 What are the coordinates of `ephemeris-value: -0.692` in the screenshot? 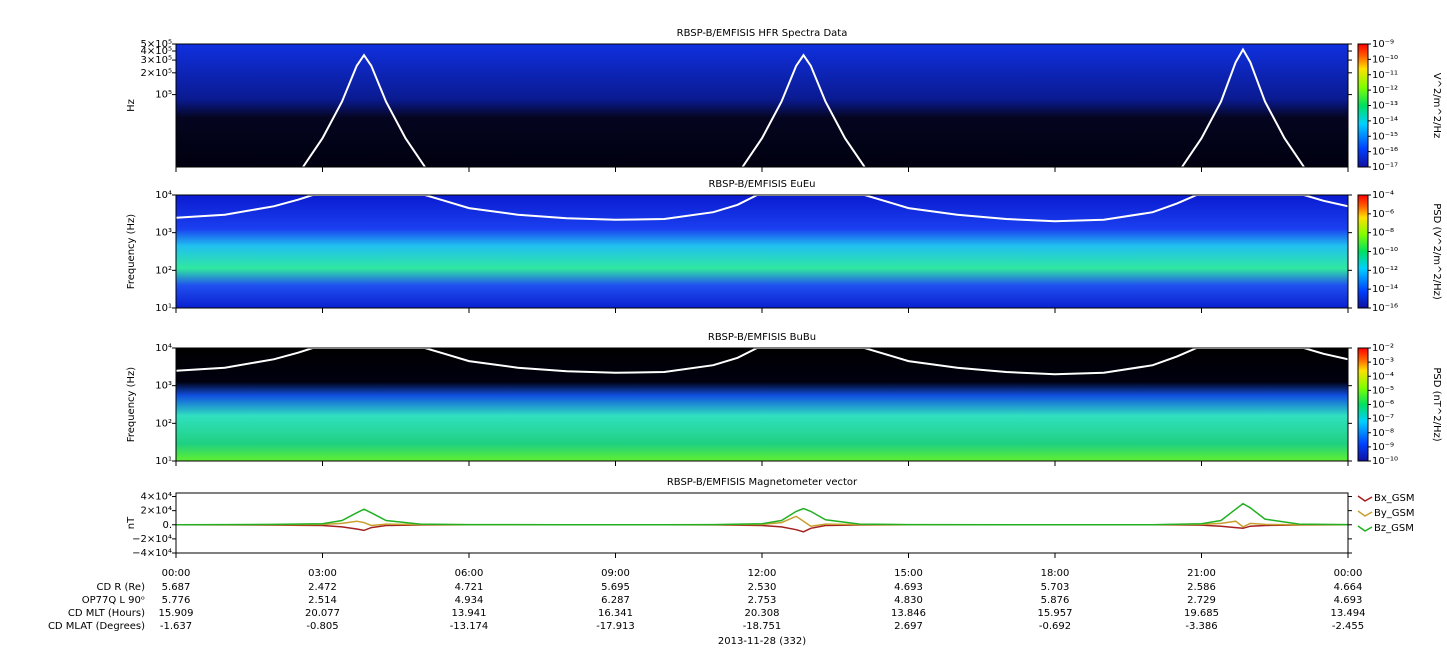 It's located at (1055, 626).